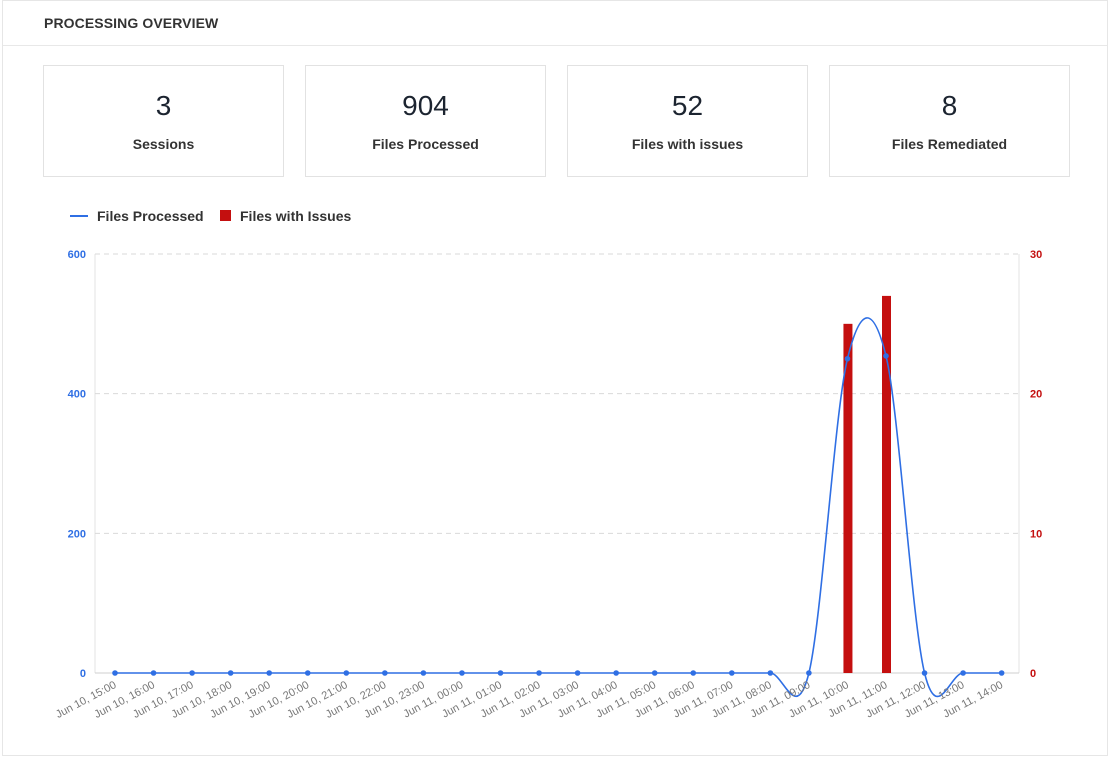 The height and width of the screenshot is (758, 1110). I want to click on stat-value: 904, so click(425, 105).